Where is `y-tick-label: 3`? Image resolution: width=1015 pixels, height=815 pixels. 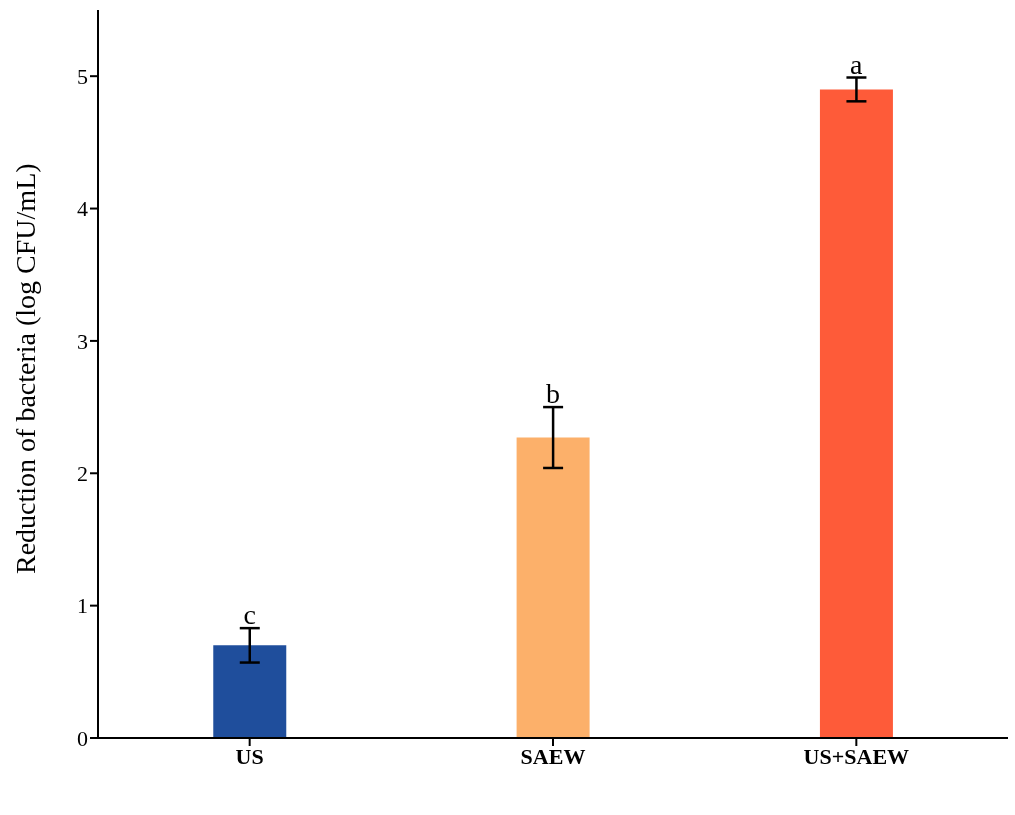 y-tick-label: 3 is located at coordinates (82, 341).